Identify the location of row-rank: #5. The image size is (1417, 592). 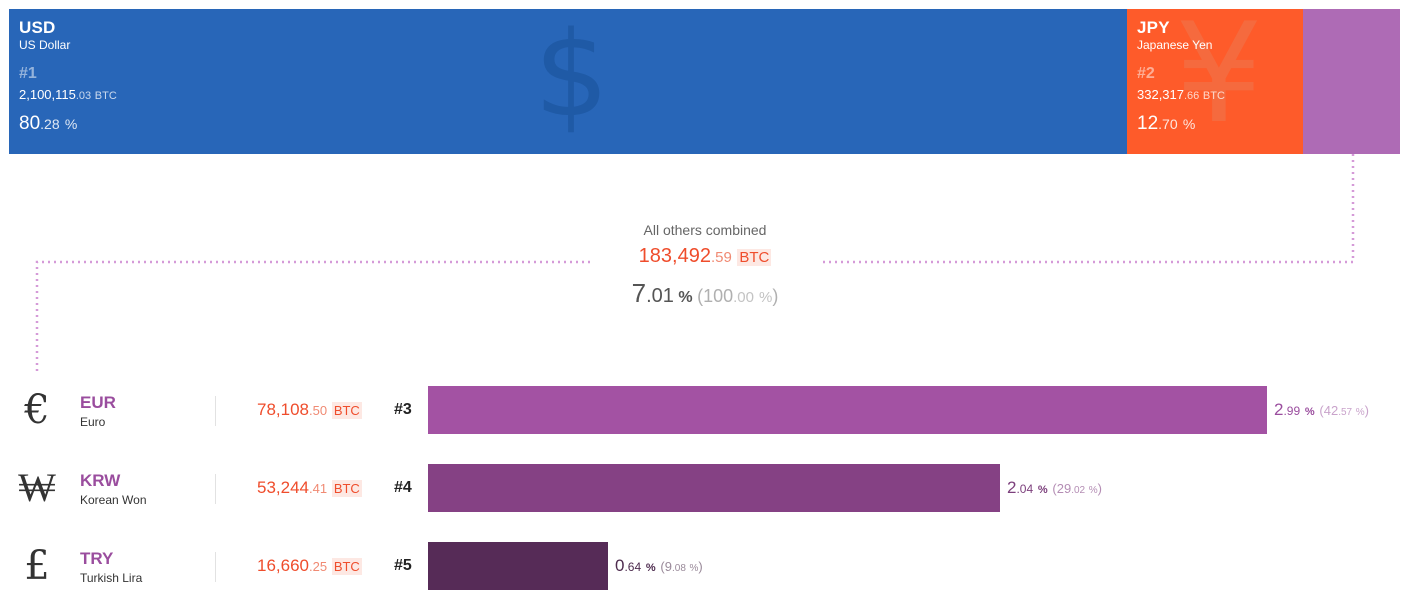
(403, 565).